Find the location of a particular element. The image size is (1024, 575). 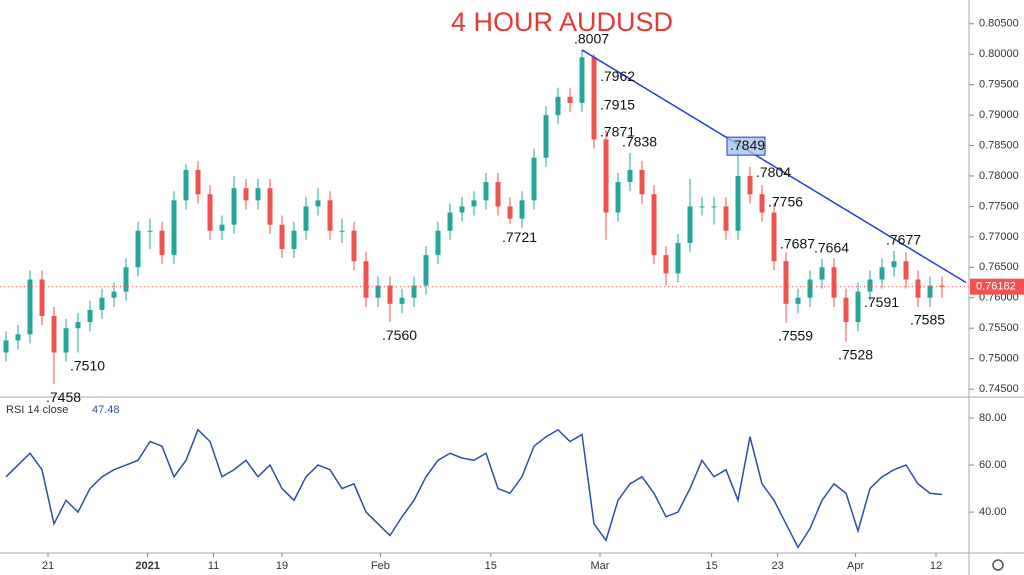

x-tick-label: Feb is located at coordinates (380, 566).